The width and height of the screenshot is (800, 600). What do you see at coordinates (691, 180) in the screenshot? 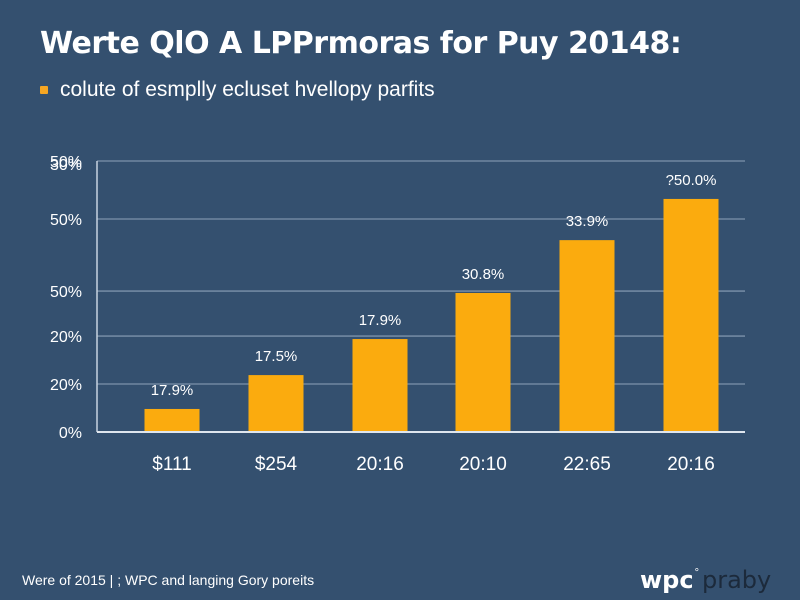
I see `data-label: ?50.0%` at bounding box center [691, 180].